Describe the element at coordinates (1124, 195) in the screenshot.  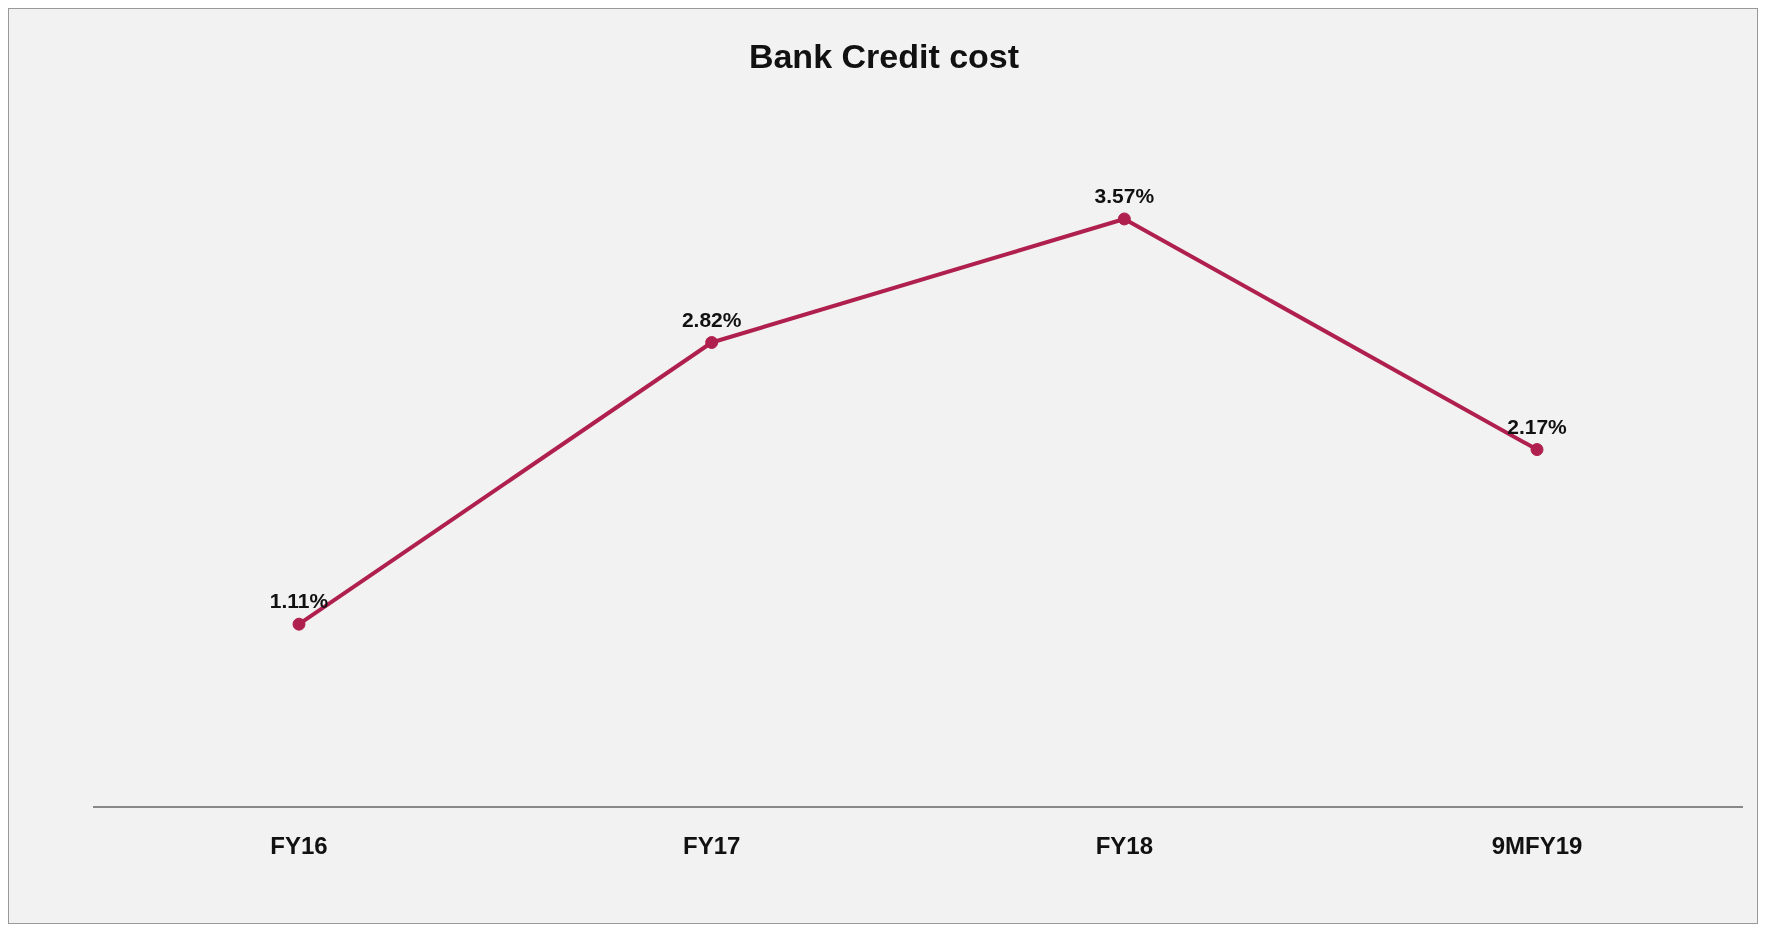
I see `data-label: 3.57%` at that location.